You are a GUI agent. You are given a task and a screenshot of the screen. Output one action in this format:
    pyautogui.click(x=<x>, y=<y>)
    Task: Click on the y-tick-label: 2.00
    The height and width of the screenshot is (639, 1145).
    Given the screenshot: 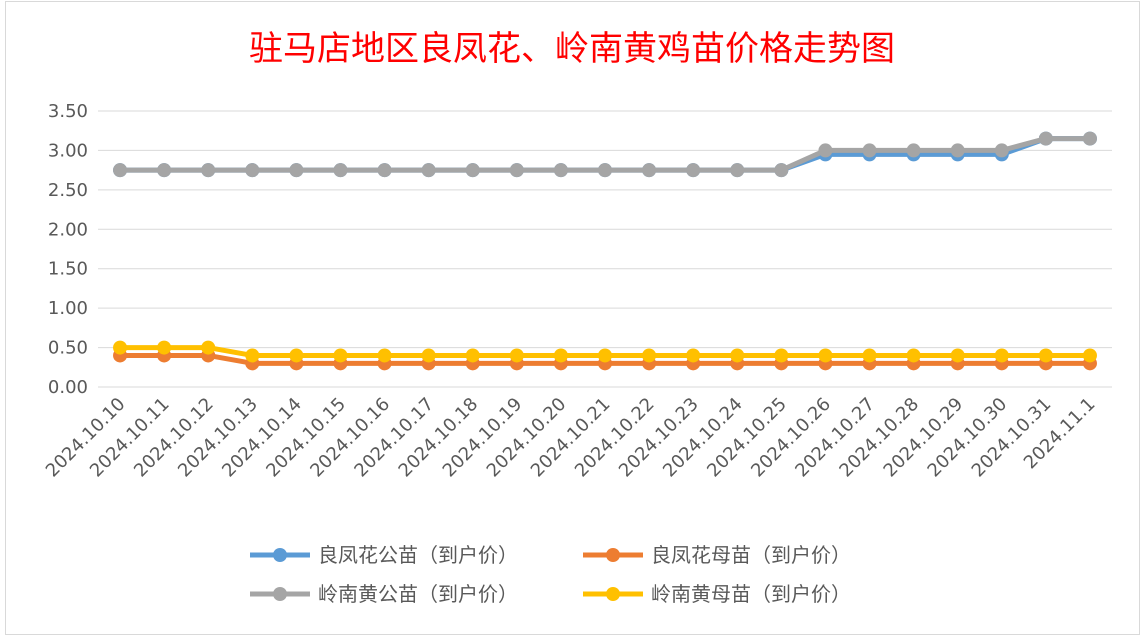 What is the action you would take?
    pyautogui.click(x=68, y=229)
    